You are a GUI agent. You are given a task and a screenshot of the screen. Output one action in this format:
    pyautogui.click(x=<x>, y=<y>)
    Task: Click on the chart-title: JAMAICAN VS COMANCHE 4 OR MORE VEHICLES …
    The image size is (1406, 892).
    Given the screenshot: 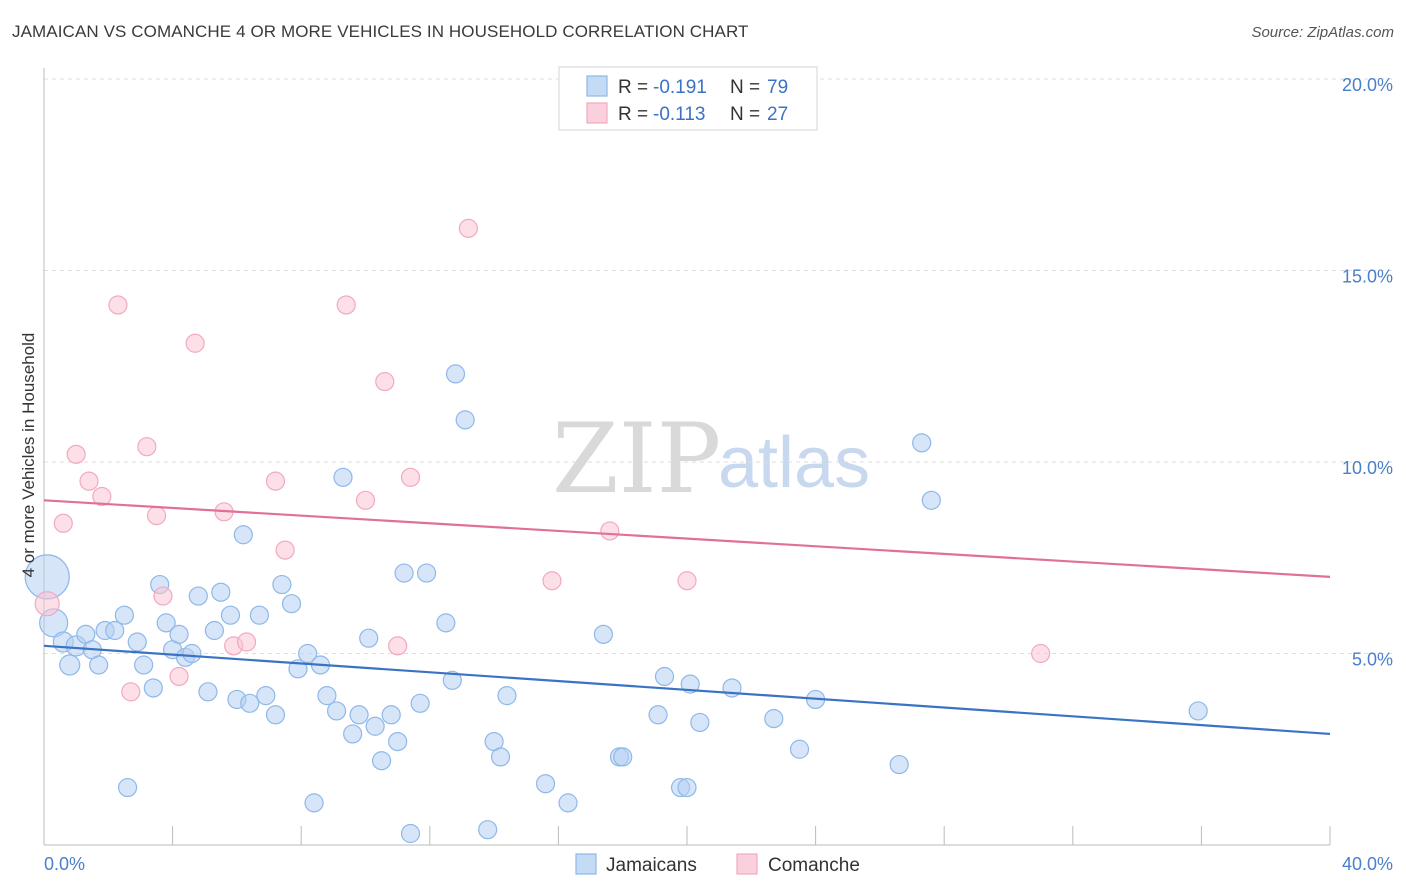 What is the action you would take?
    pyautogui.click(x=380, y=31)
    